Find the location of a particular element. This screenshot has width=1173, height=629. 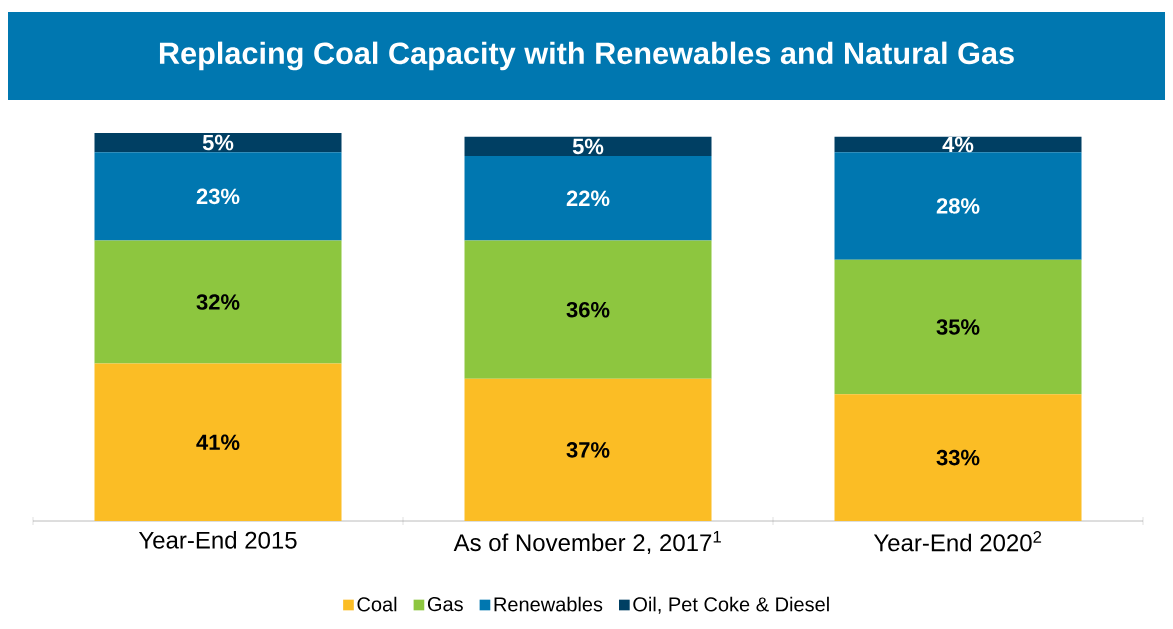

legend-label: Renewables is located at coordinates (548, 604).